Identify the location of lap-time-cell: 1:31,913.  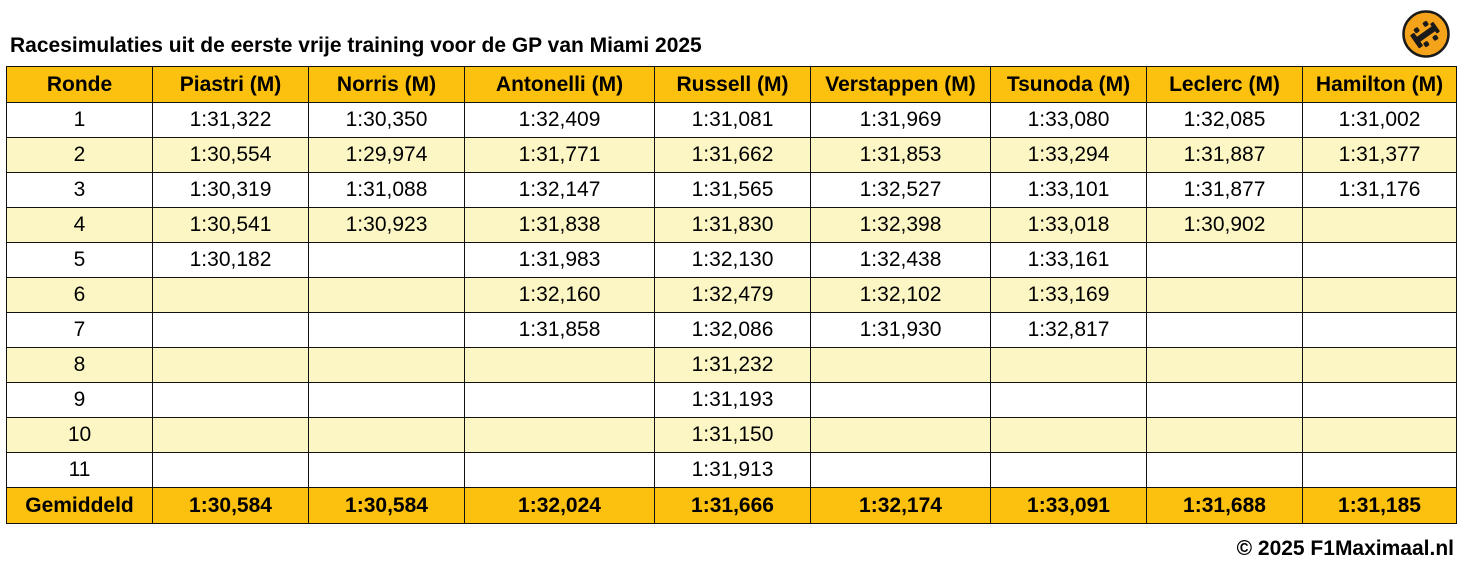
(732, 470).